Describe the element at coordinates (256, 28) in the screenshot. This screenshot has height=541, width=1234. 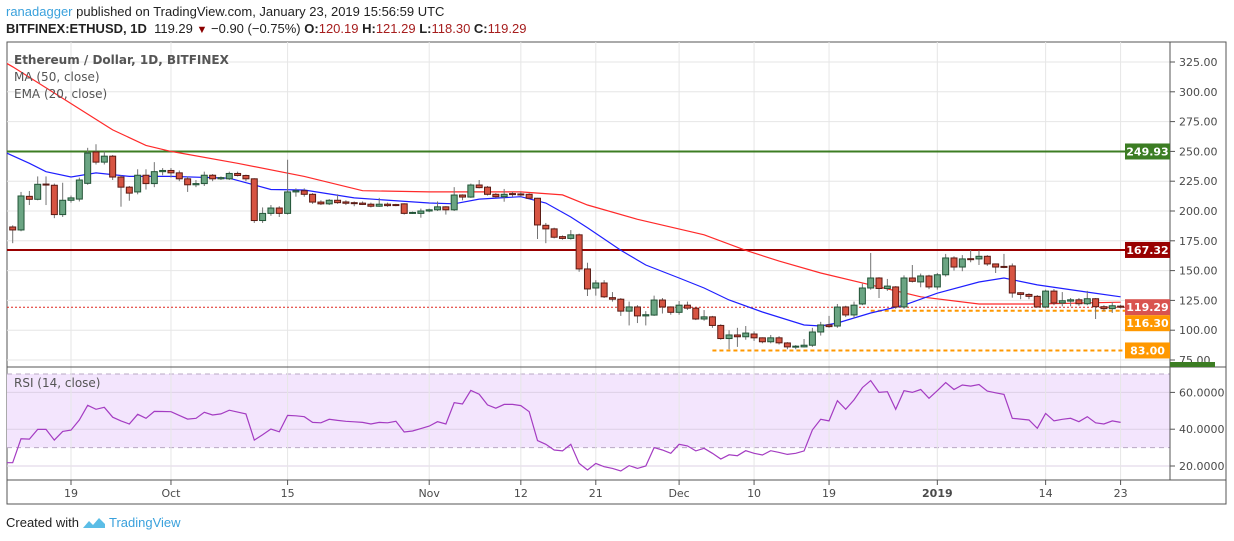
I see `price-change: −0.90 (−0.75%)` at that location.